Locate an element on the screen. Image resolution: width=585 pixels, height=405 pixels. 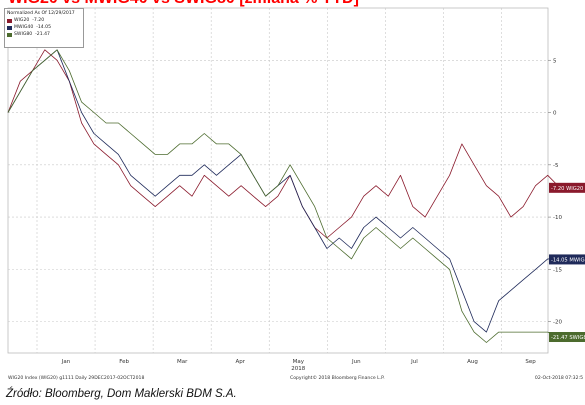
x-year-label: 2018 is located at coordinates (298, 369).